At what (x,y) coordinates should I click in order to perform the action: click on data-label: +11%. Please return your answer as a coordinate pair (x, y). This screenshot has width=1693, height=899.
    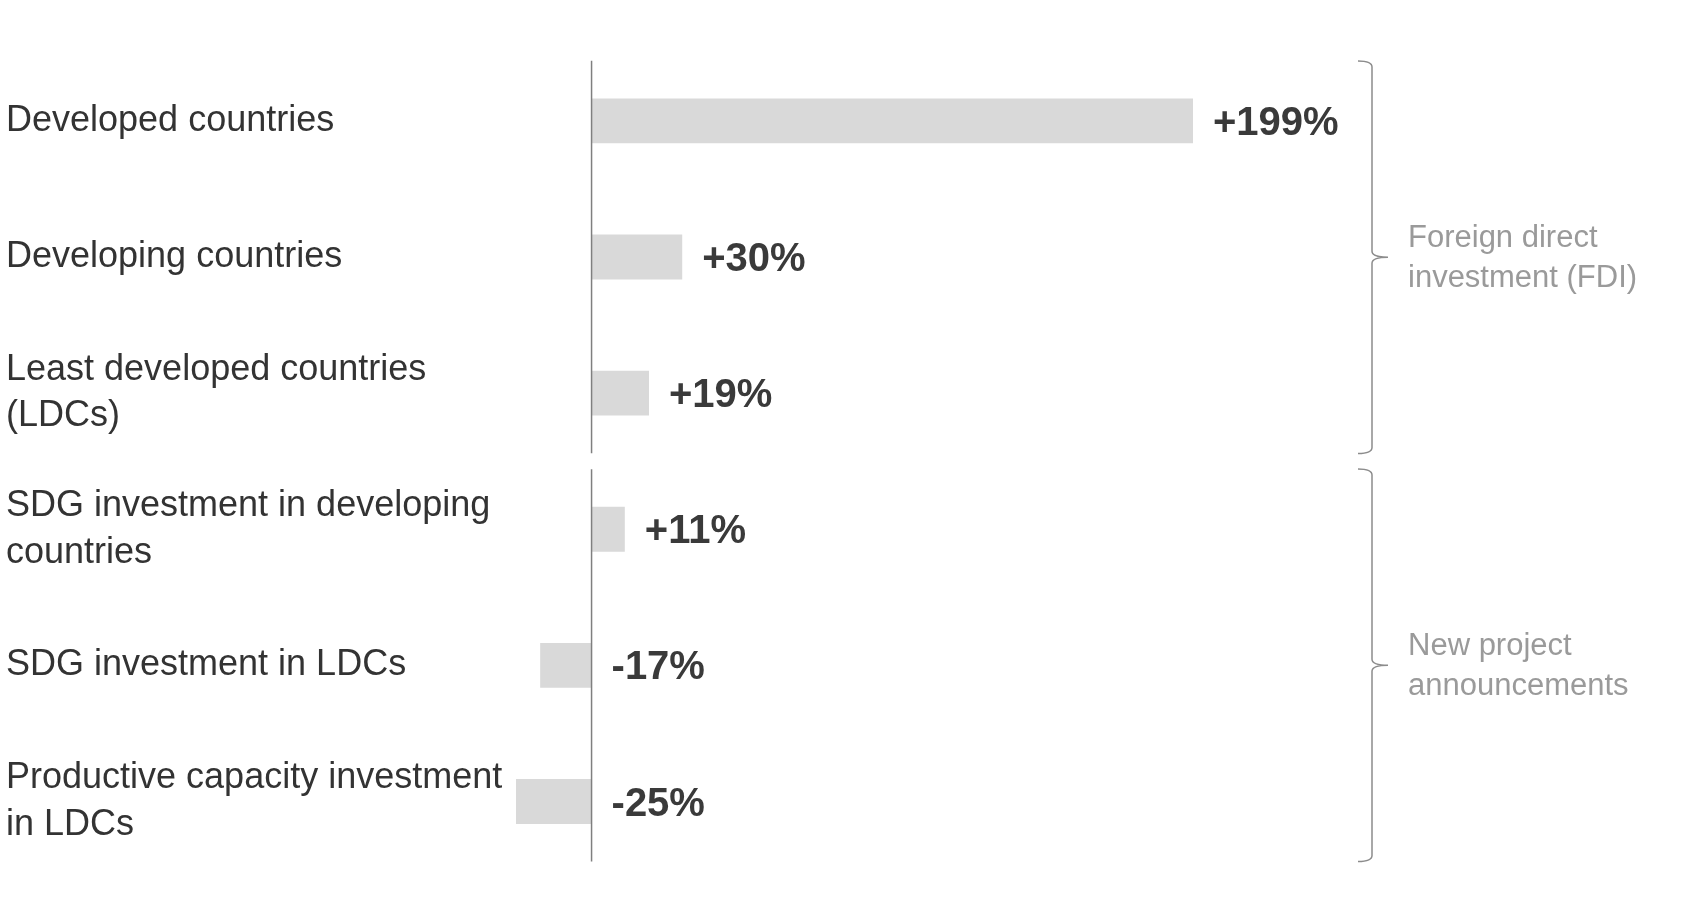
    Looking at the image, I should click on (695, 529).